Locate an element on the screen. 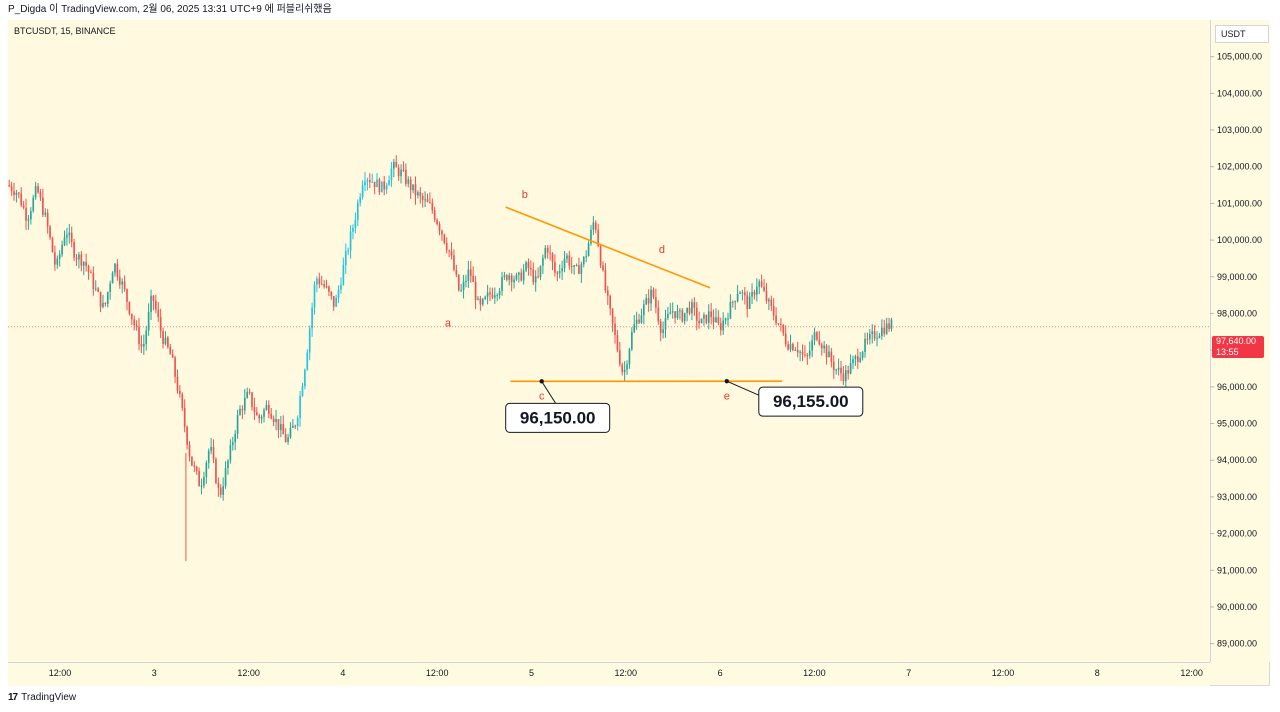 This screenshot has width=1280, height=712. y-tick-label: 90,000.00 is located at coordinates (1237, 607).